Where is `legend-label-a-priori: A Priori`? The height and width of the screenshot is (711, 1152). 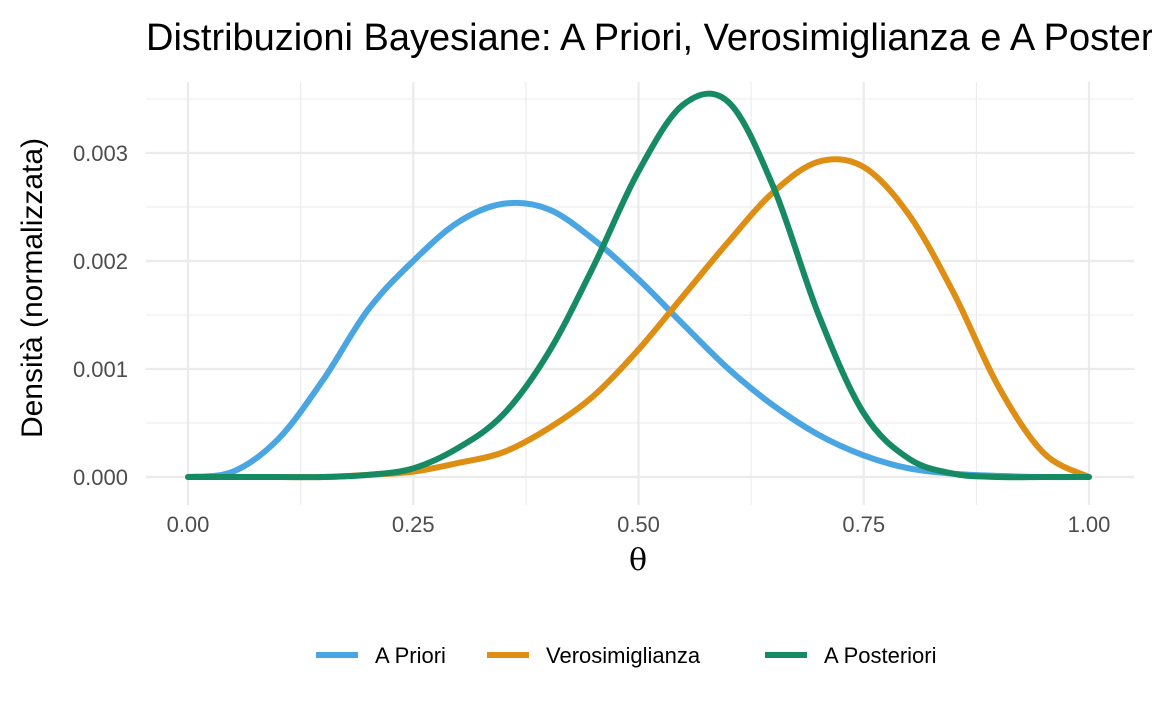 legend-label-a-priori: A Priori is located at coordinates (410, 655).